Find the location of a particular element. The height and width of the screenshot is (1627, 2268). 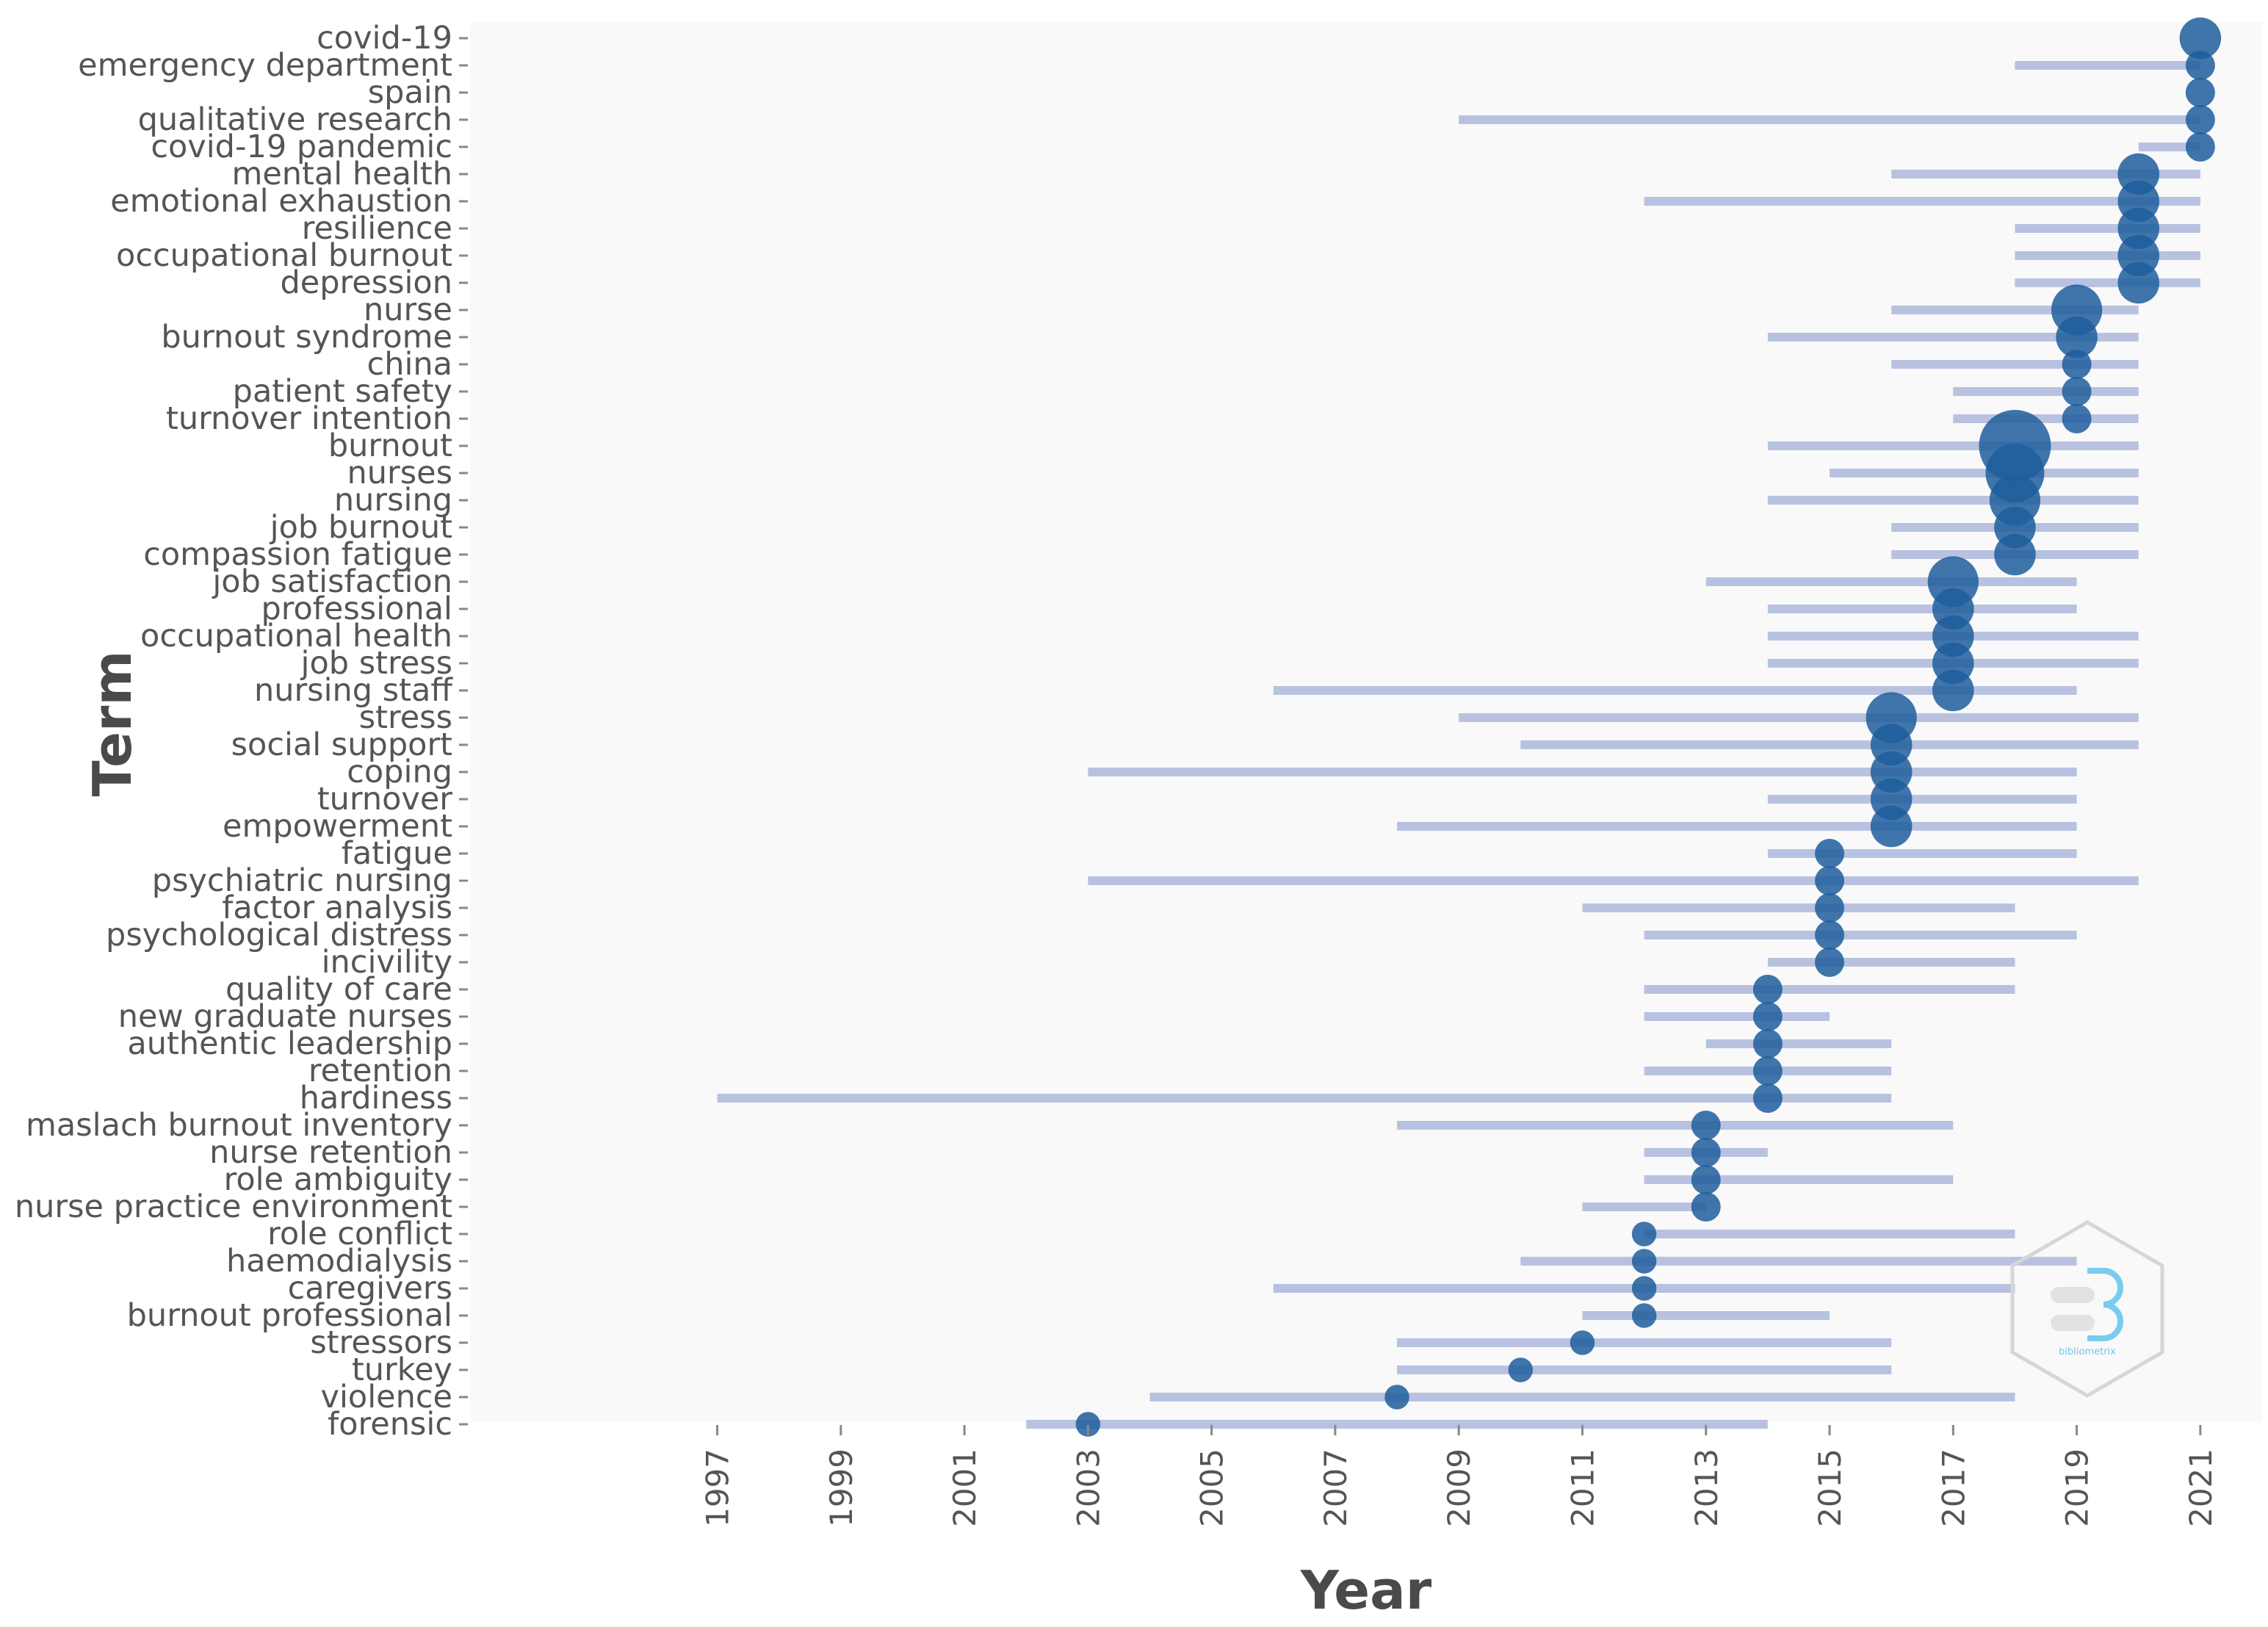

term-label: mental health is located at coordinates (341, 174).